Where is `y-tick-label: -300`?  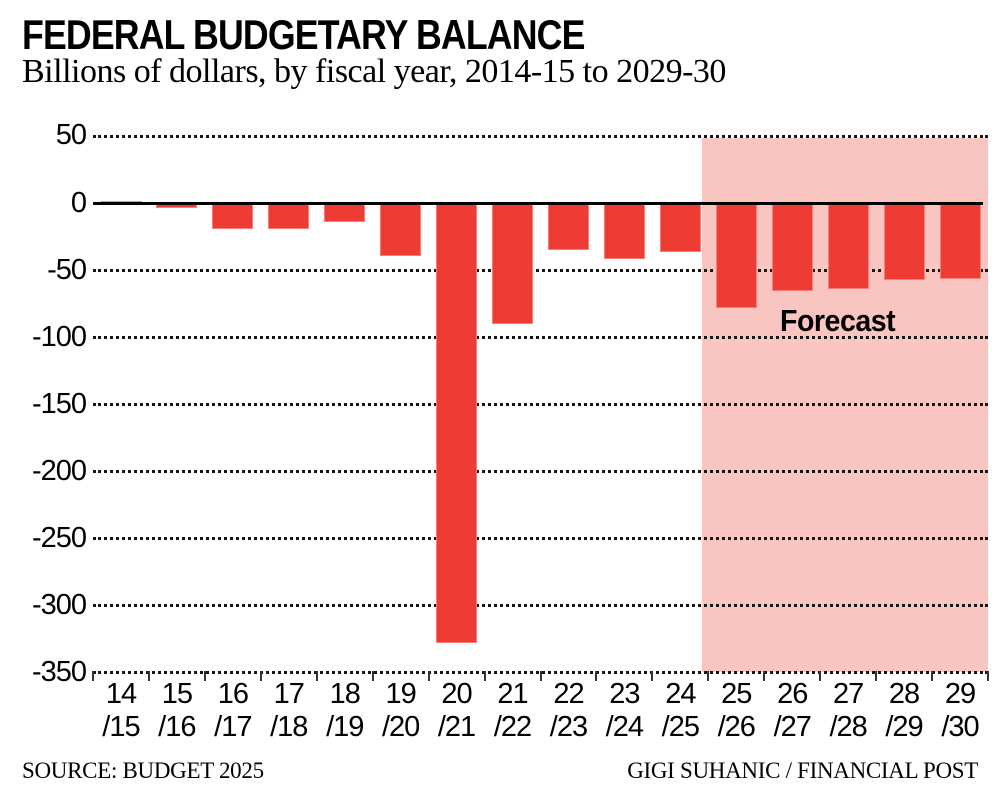 y-tick-label: -300 is located at coordinates (59, 604).